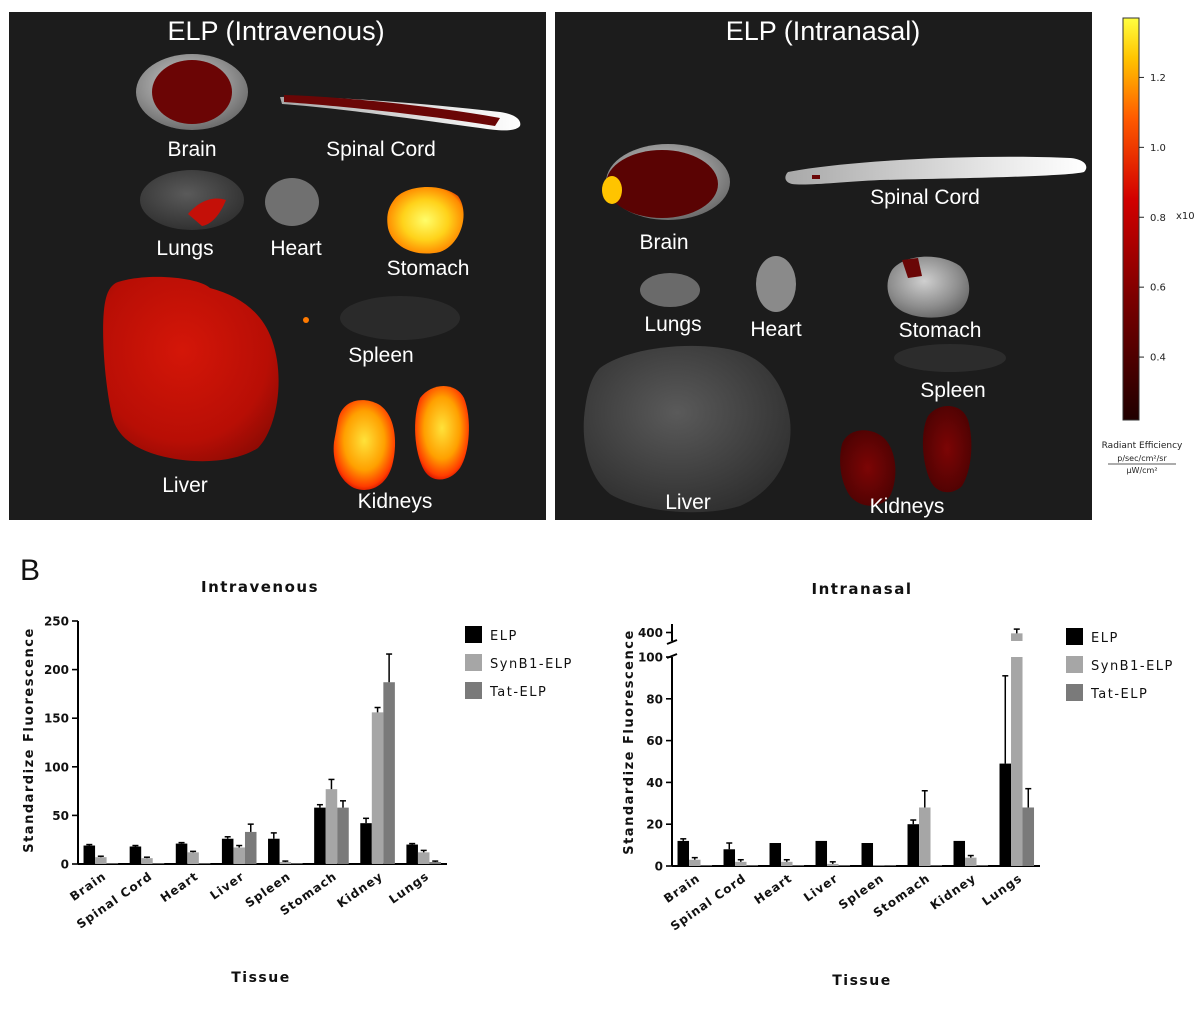 This screenshot has height=1013, width=1200. I want to click on x-tick-label: Heart, so click(179, 887).